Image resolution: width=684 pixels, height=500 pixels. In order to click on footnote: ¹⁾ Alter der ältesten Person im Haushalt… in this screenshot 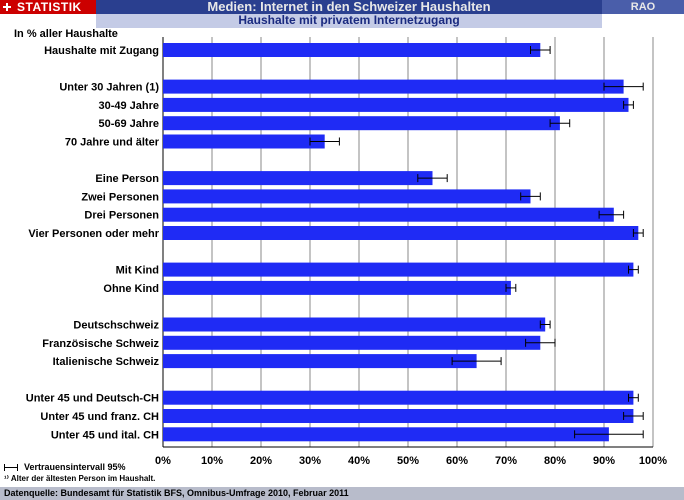, I will do `click(80, 478)`.